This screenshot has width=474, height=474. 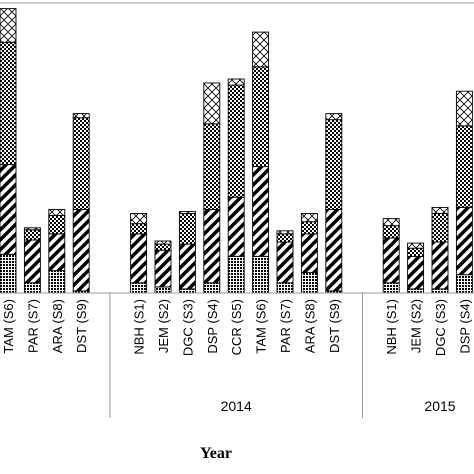 What do you see at coordinates (439, 406) in the screenshot?
I see `group-label: 2015` at bounding box center [439, 406].